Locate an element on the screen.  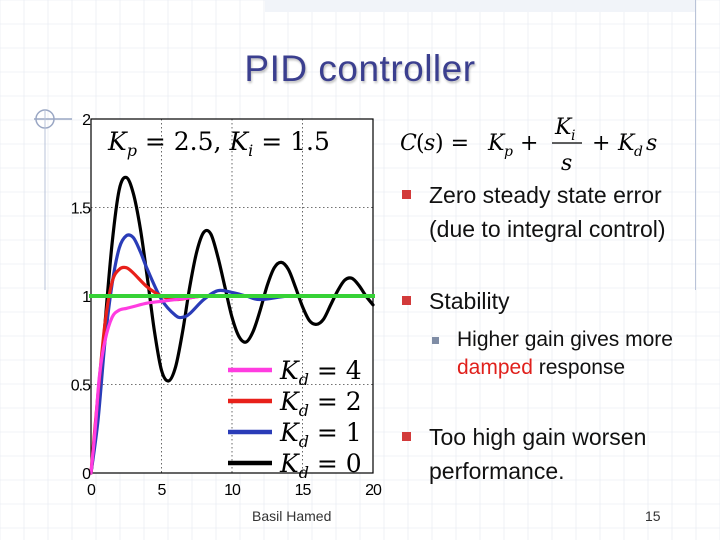
decorative-circle is located at coordinates (53, 199).